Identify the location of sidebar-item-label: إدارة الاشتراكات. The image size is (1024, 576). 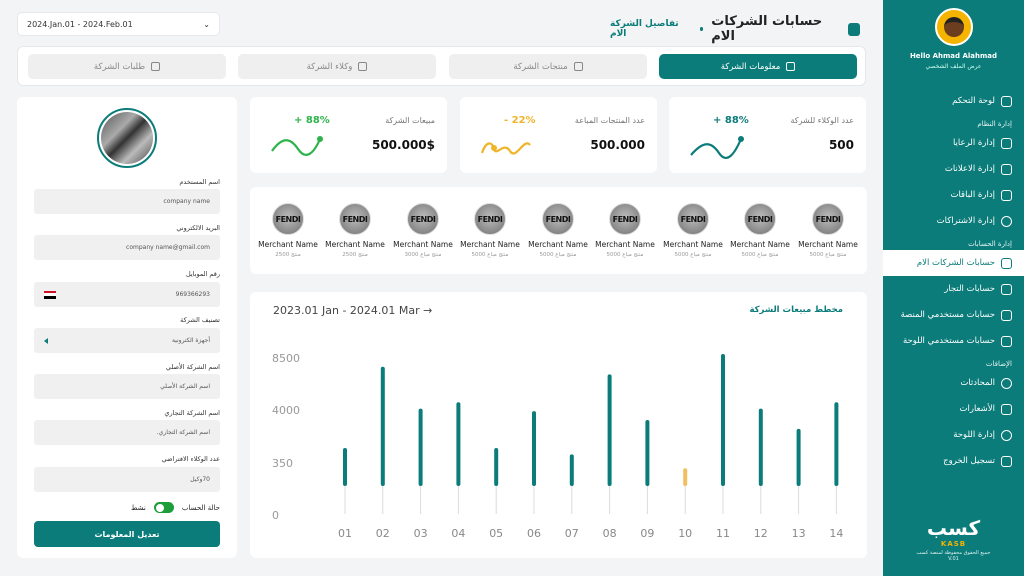
(965, 221).